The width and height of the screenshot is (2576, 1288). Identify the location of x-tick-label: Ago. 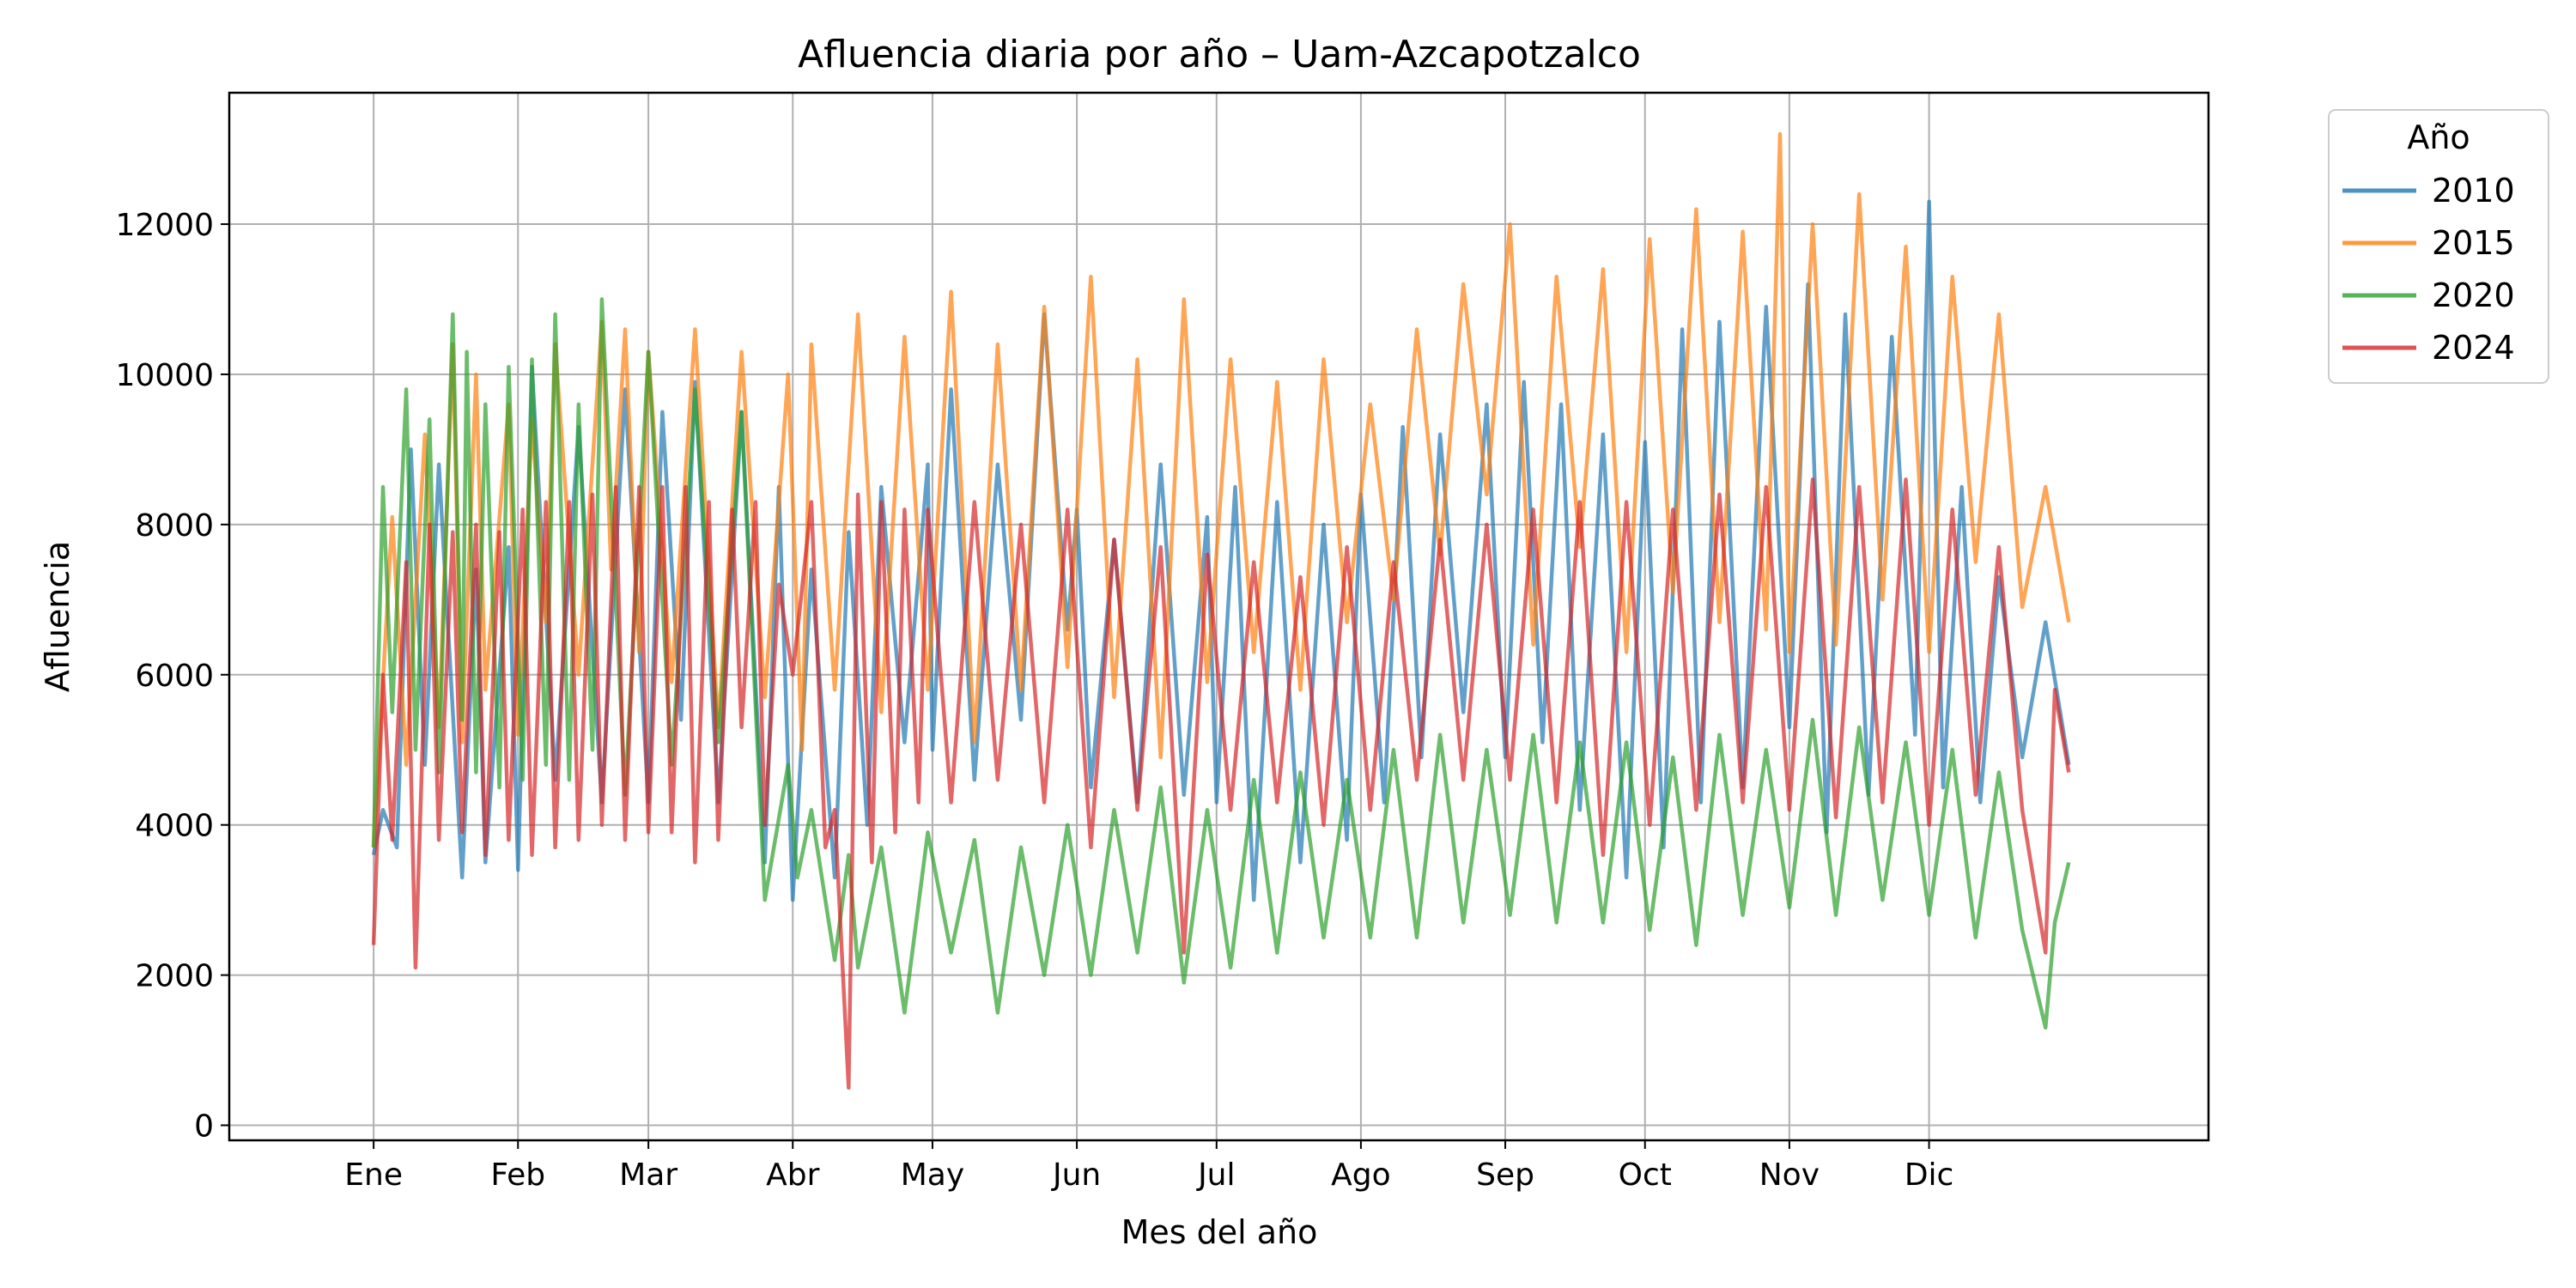
(1361, 1175).